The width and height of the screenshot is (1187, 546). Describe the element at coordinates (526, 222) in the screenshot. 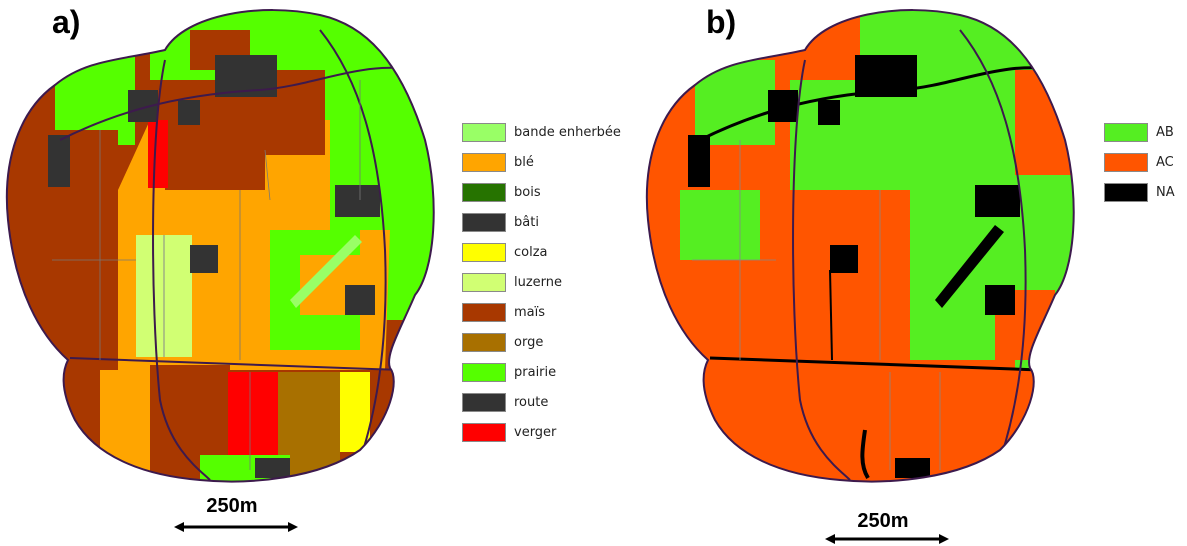

I see `legend-label: bâti` at that location.